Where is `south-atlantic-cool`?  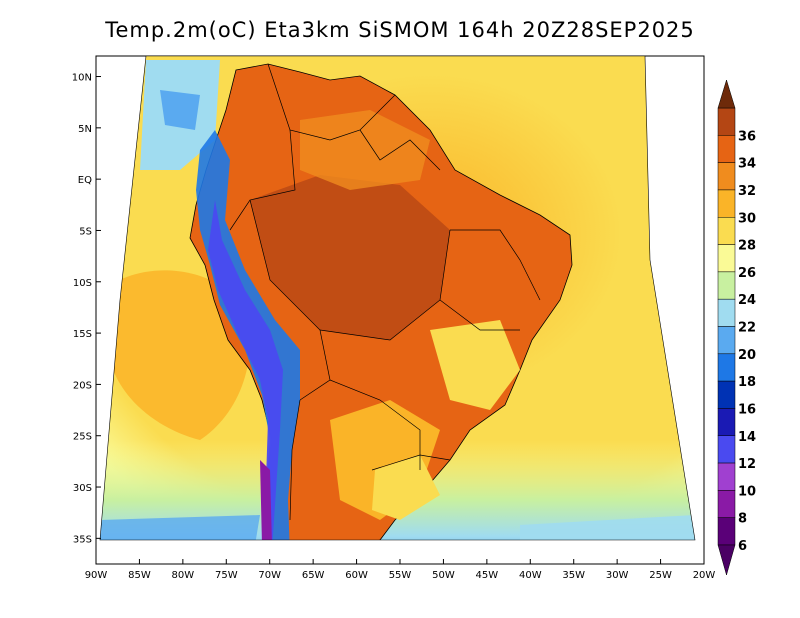
south-atlantic-cool is located at coordinates (607, 527).